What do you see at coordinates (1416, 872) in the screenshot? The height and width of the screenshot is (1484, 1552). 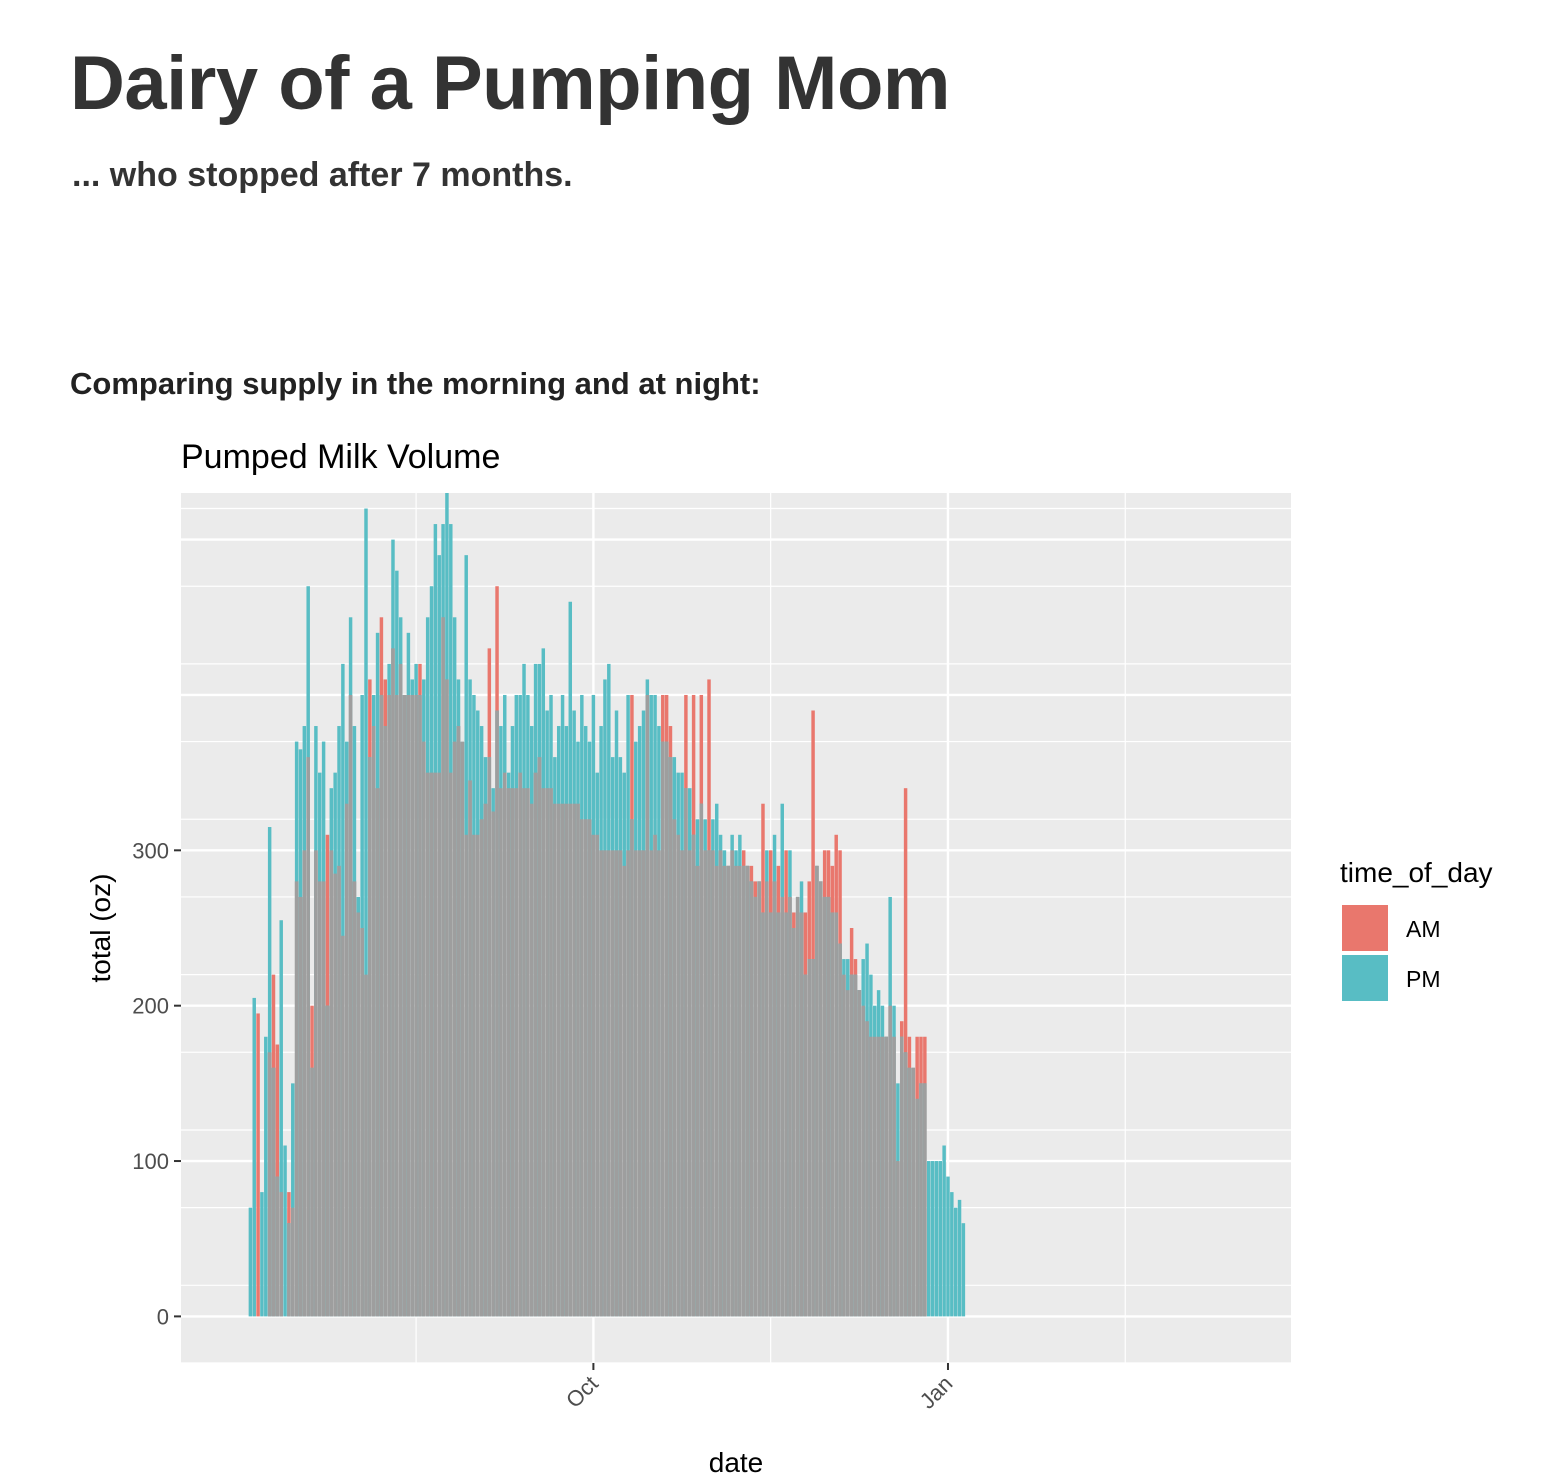 I see `legend-title: time_of_day` at bounding box center [1416, 872].